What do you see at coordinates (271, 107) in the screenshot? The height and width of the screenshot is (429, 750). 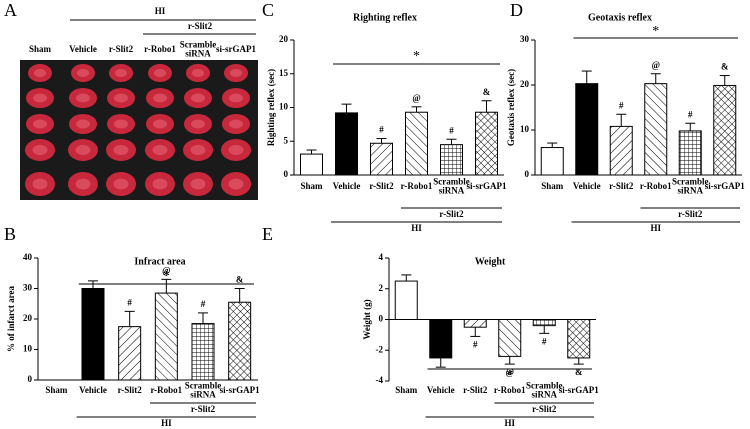 I see `y-axis-label: Righting reflex (sec)` at bounding box center [271, 107].